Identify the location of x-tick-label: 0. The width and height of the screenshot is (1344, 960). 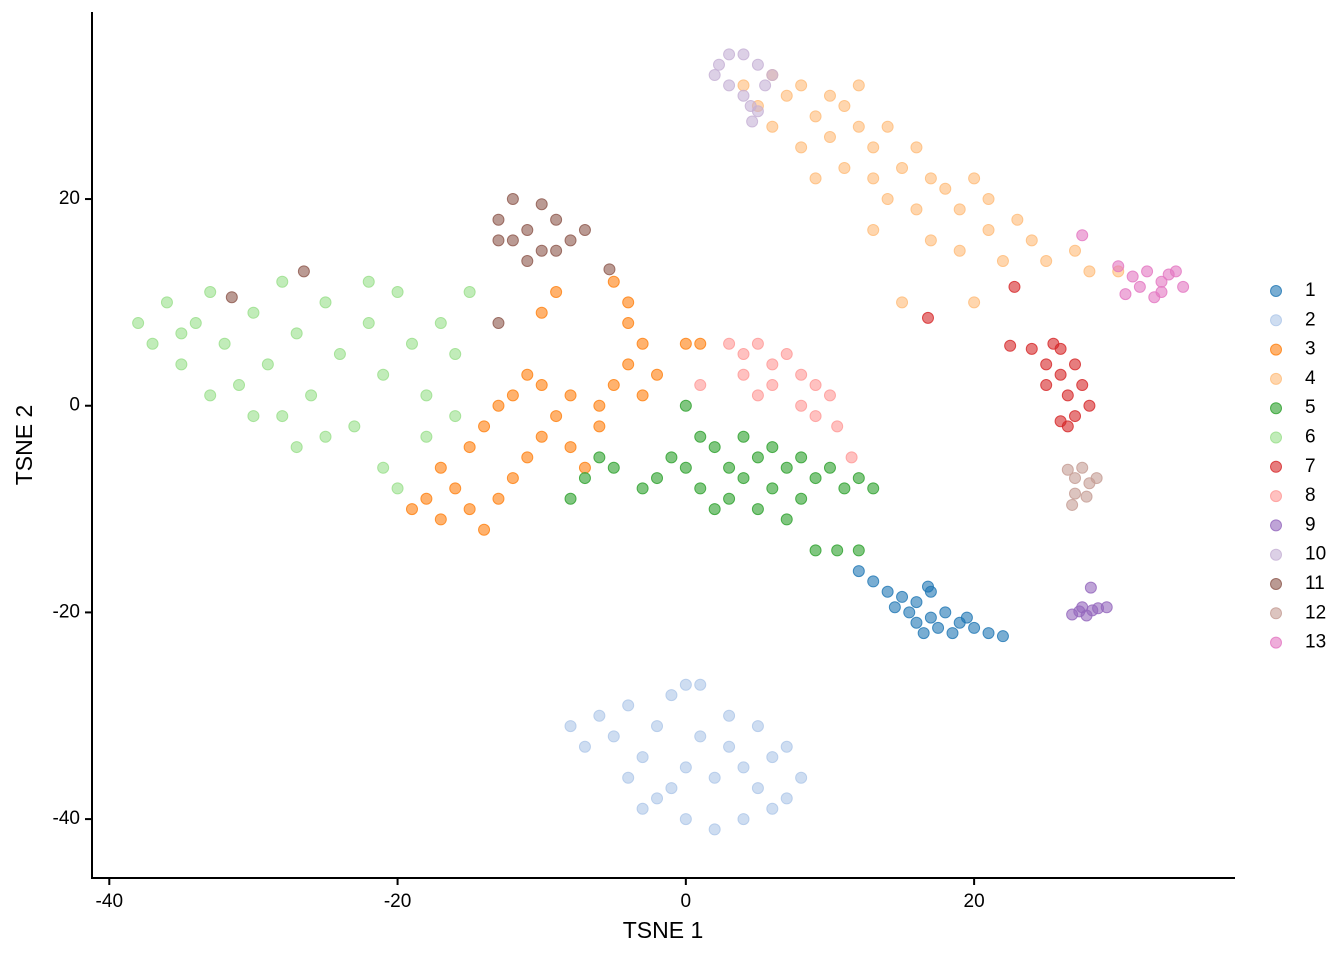
(686, 901).